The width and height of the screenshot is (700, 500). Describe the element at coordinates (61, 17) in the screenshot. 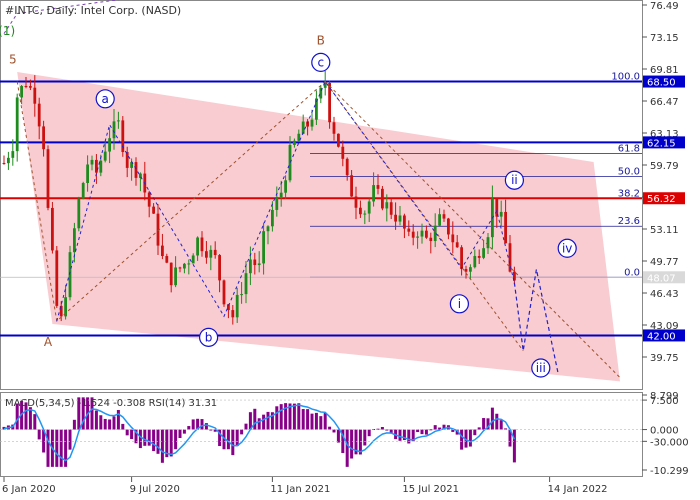

I see `wave-line-degree` at that location.